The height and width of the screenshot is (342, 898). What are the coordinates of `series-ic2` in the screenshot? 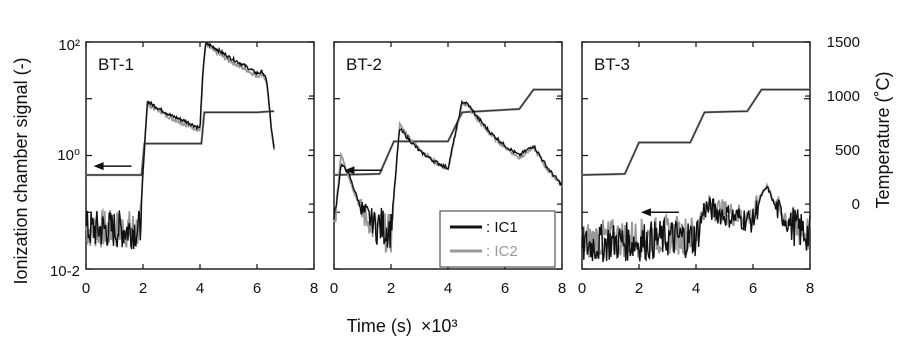 It's located at (180, 144).